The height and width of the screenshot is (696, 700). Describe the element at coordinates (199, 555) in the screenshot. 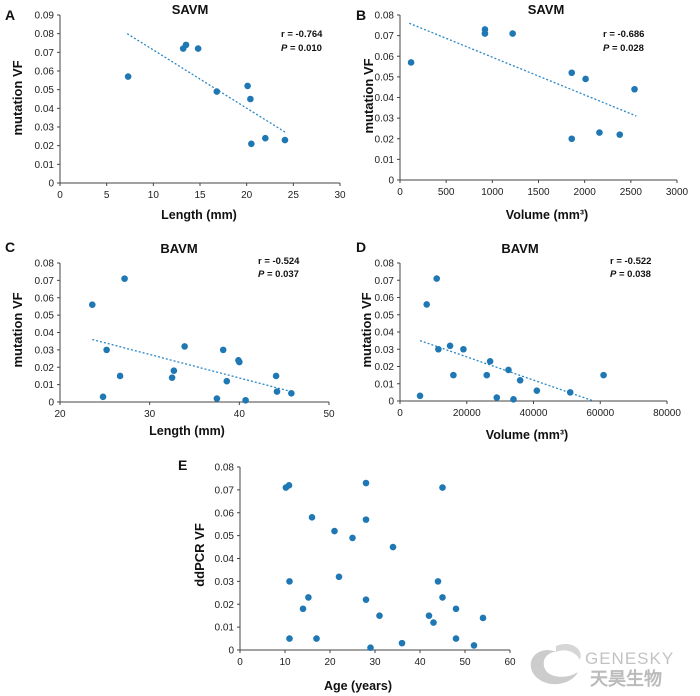

I see `panel-e-y-axis-label: ddPCR VF` at that location.